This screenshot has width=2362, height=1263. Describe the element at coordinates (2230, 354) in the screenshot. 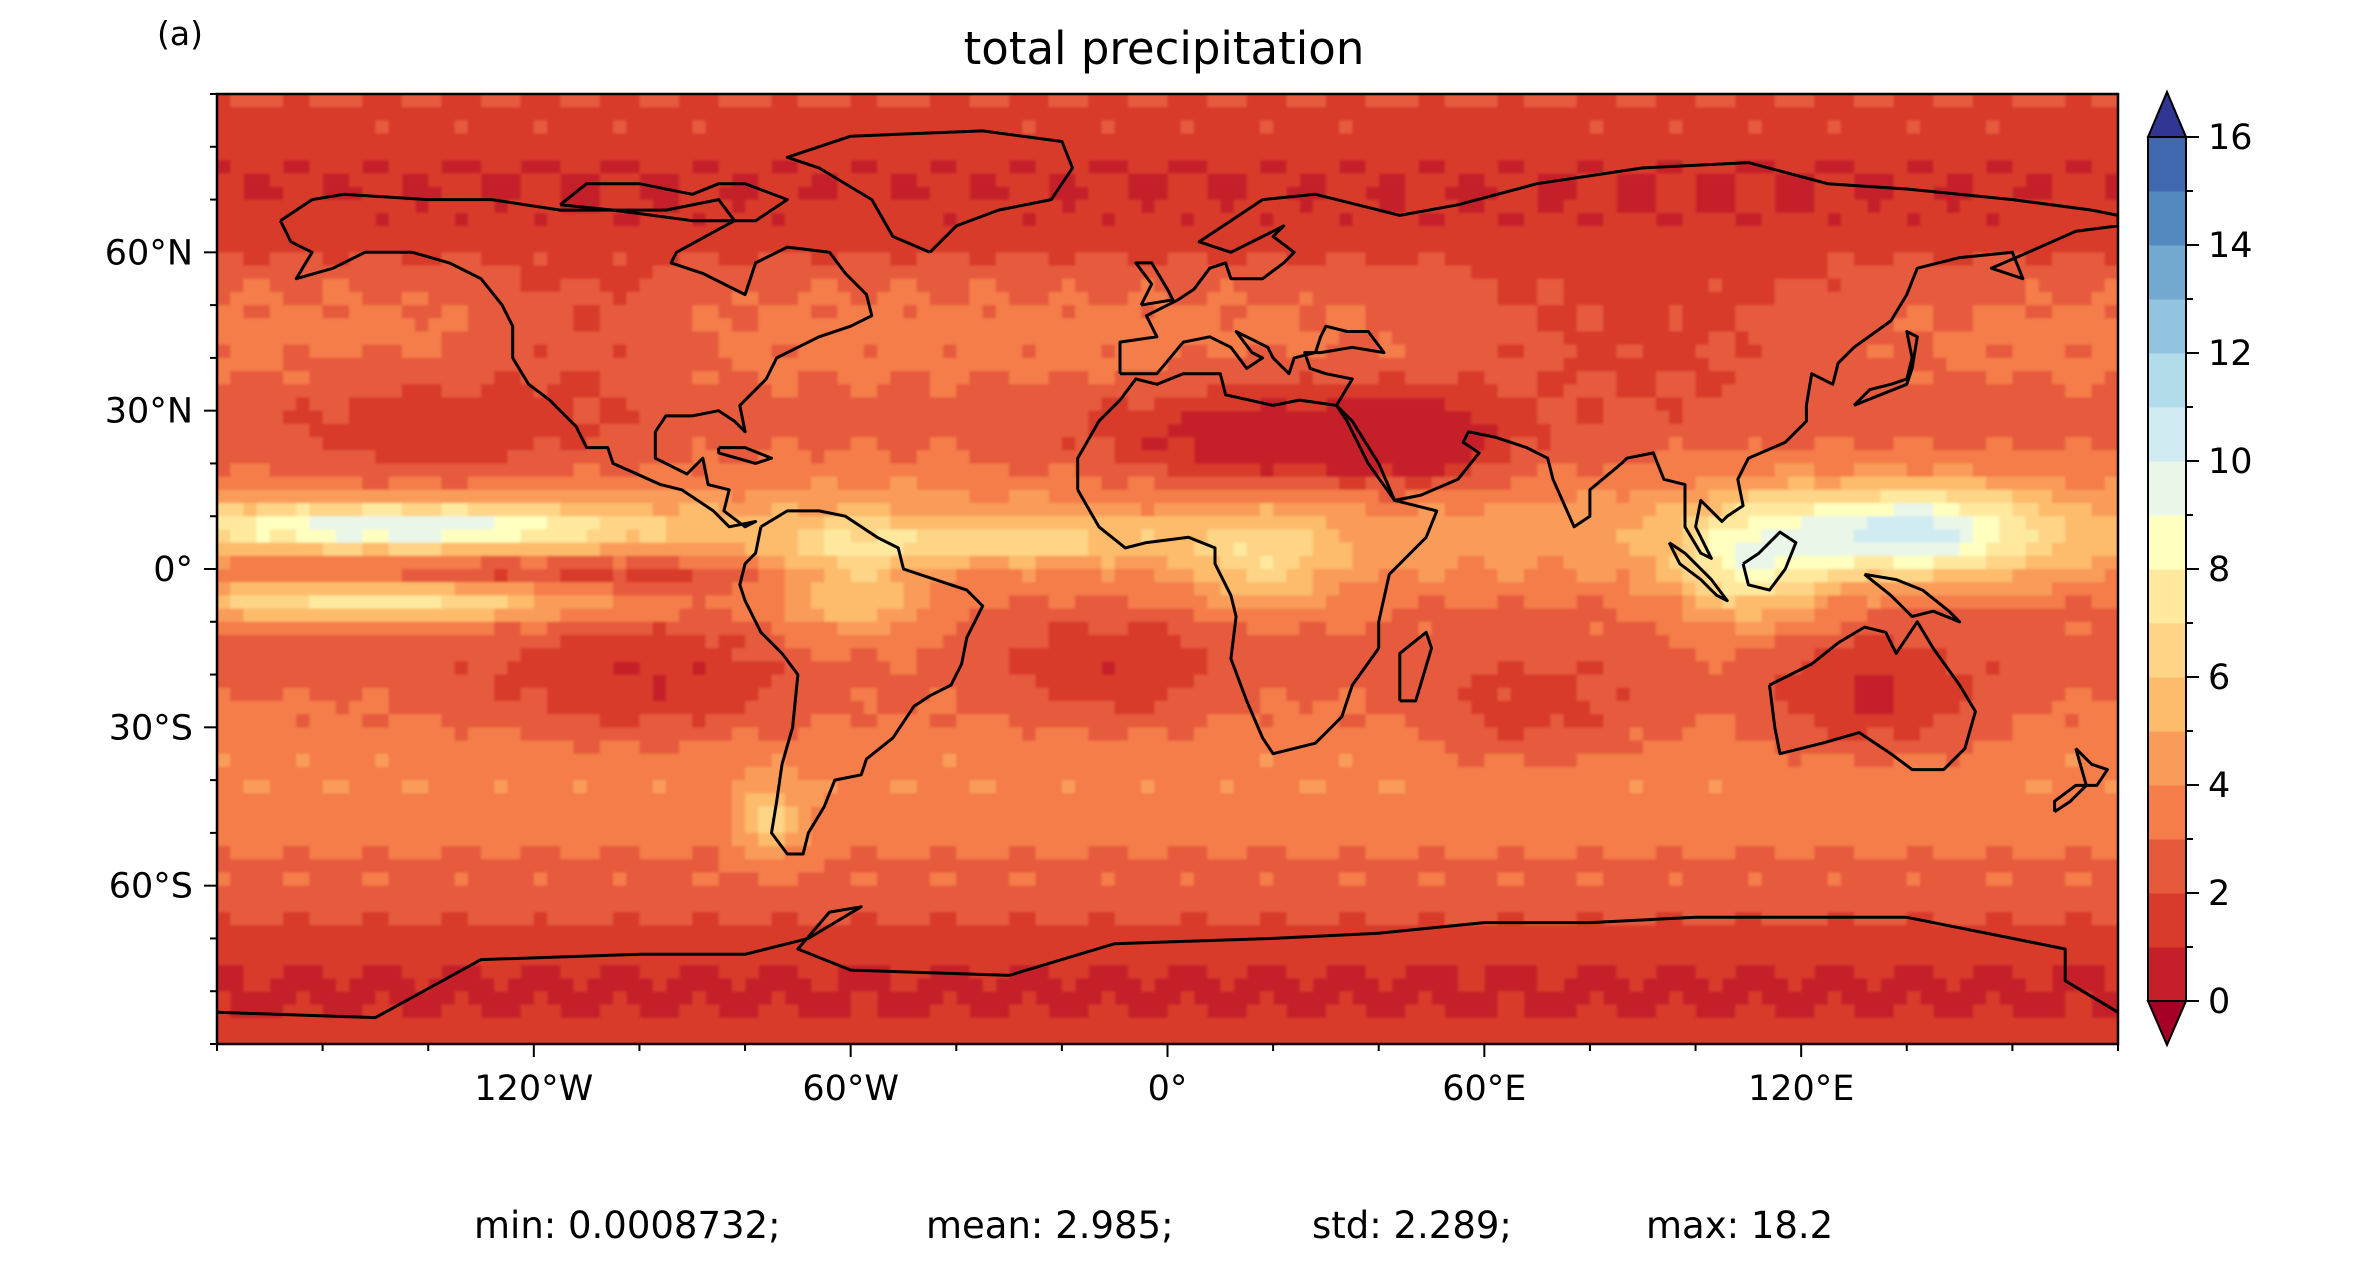

I see `colorbar-tick-label: 12` at that location.